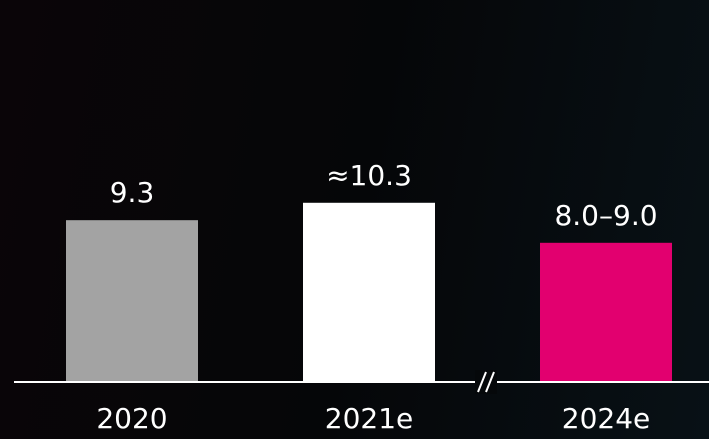 The width and height of the screenshot is (709, 439). Describe the element at coordinates (605, 215) in the screenshot. I see `value-label-2024e: 8.0–9.0` at that location.